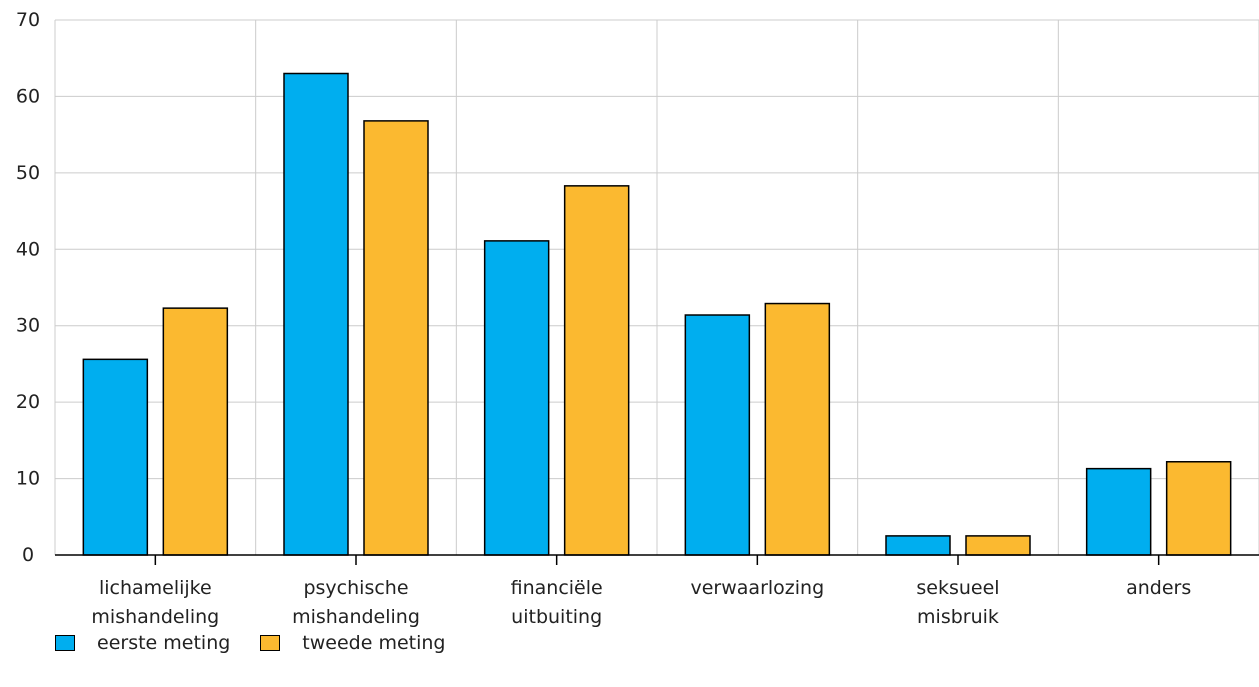  Describe the element at coordinates (28, 287) in the screenshot. I see `y-axis-ticks: 0 10 20 30 40 50 60 70` at that location.